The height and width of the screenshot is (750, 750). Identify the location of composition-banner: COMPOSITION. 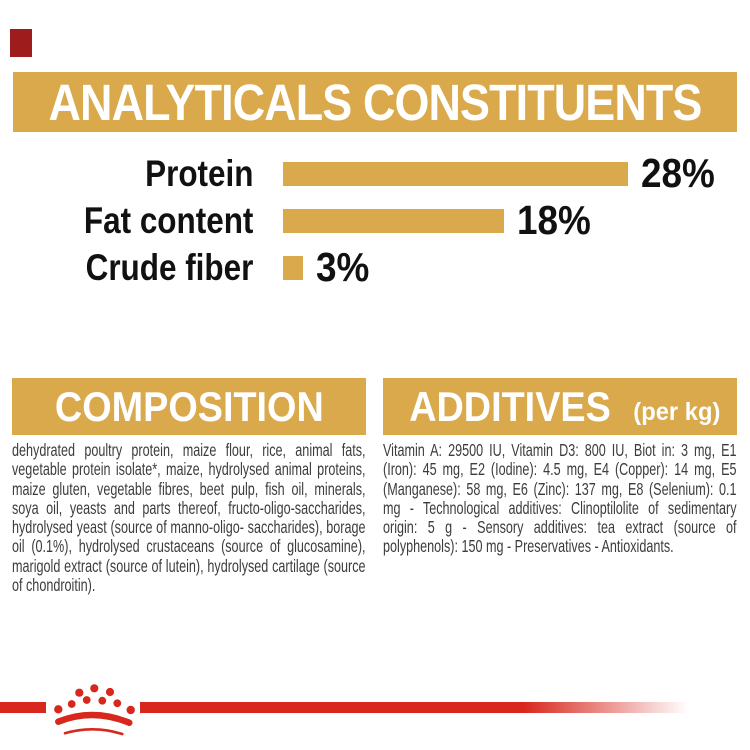
(189, 406).